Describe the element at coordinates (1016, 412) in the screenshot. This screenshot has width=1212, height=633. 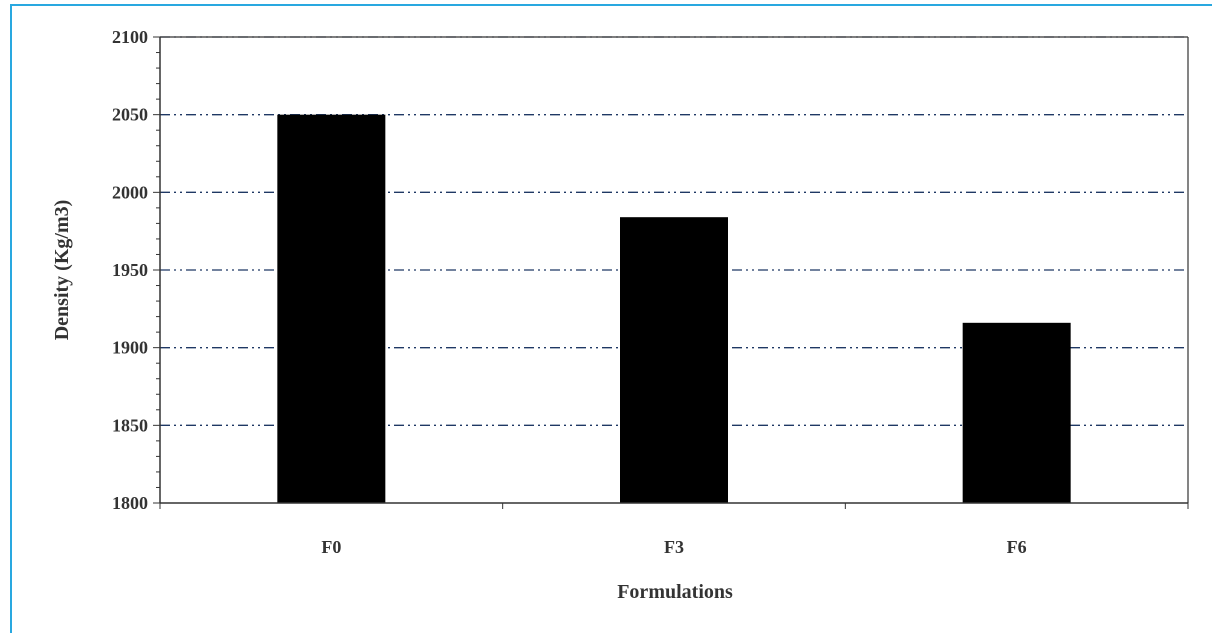
I see `bar-f6` at that location.